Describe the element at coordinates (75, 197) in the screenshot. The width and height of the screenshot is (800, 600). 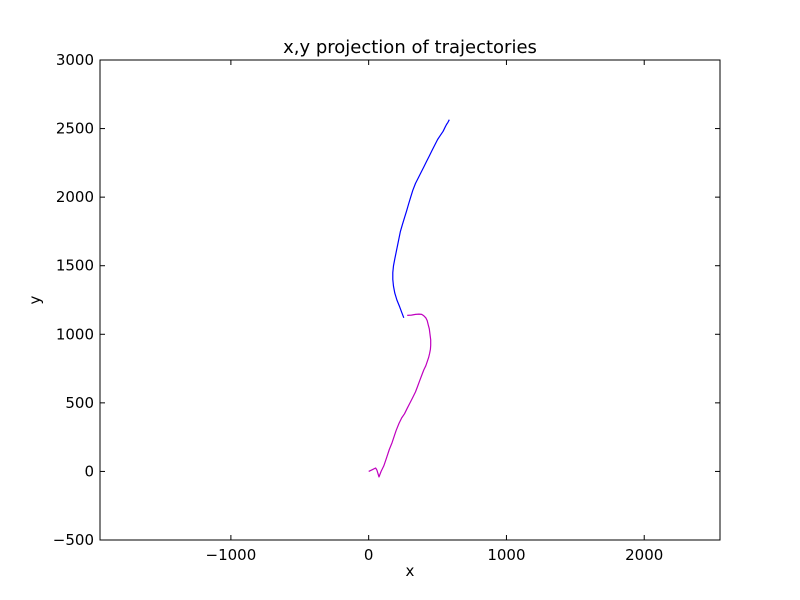
I see `y-tick-label: 2000` at that location.